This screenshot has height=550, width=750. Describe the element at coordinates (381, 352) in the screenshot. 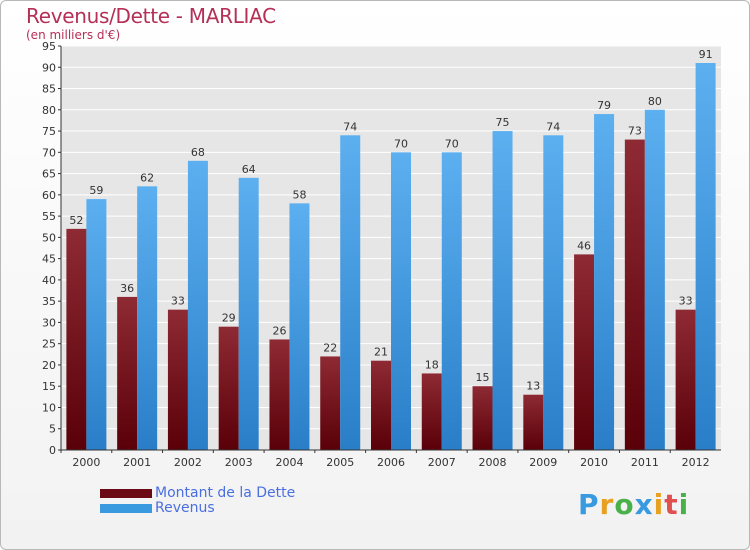

I see `data-label: 21` at that location.